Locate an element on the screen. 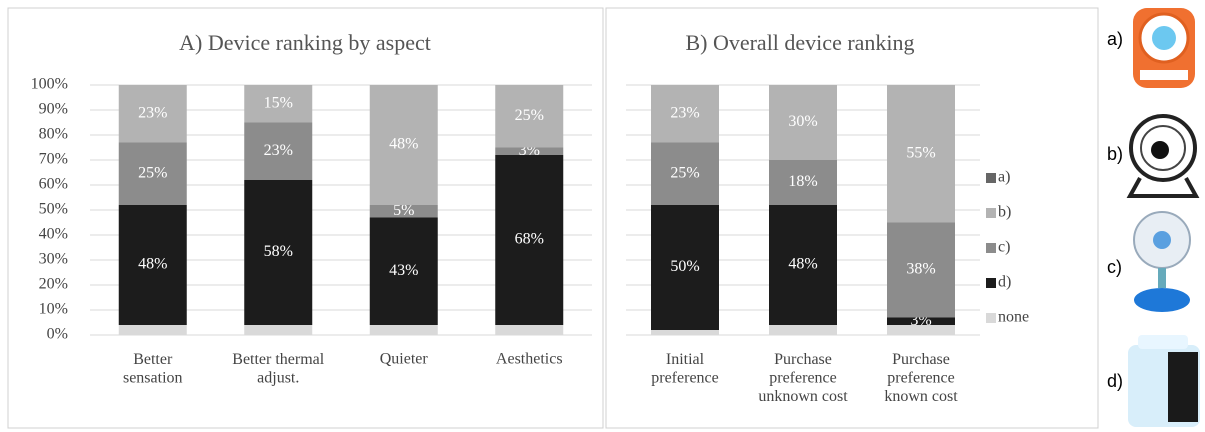 The width and height of the screenshot is (1205, 432). y-tick-label: 10% is located at coordinates (53, 309).